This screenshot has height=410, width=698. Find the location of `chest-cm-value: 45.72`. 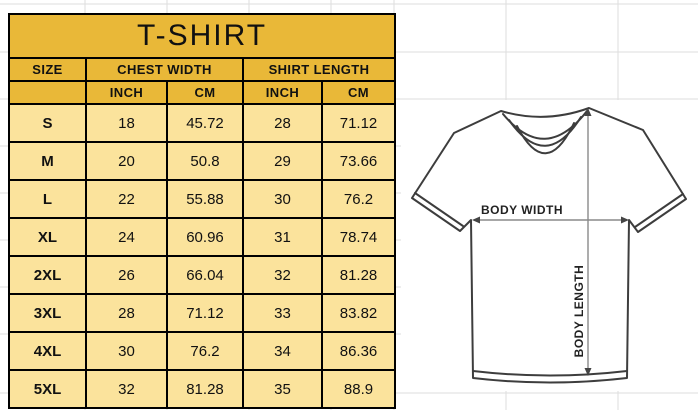

chest-cm-value: 45.72 is located at coordinates (205, 123).